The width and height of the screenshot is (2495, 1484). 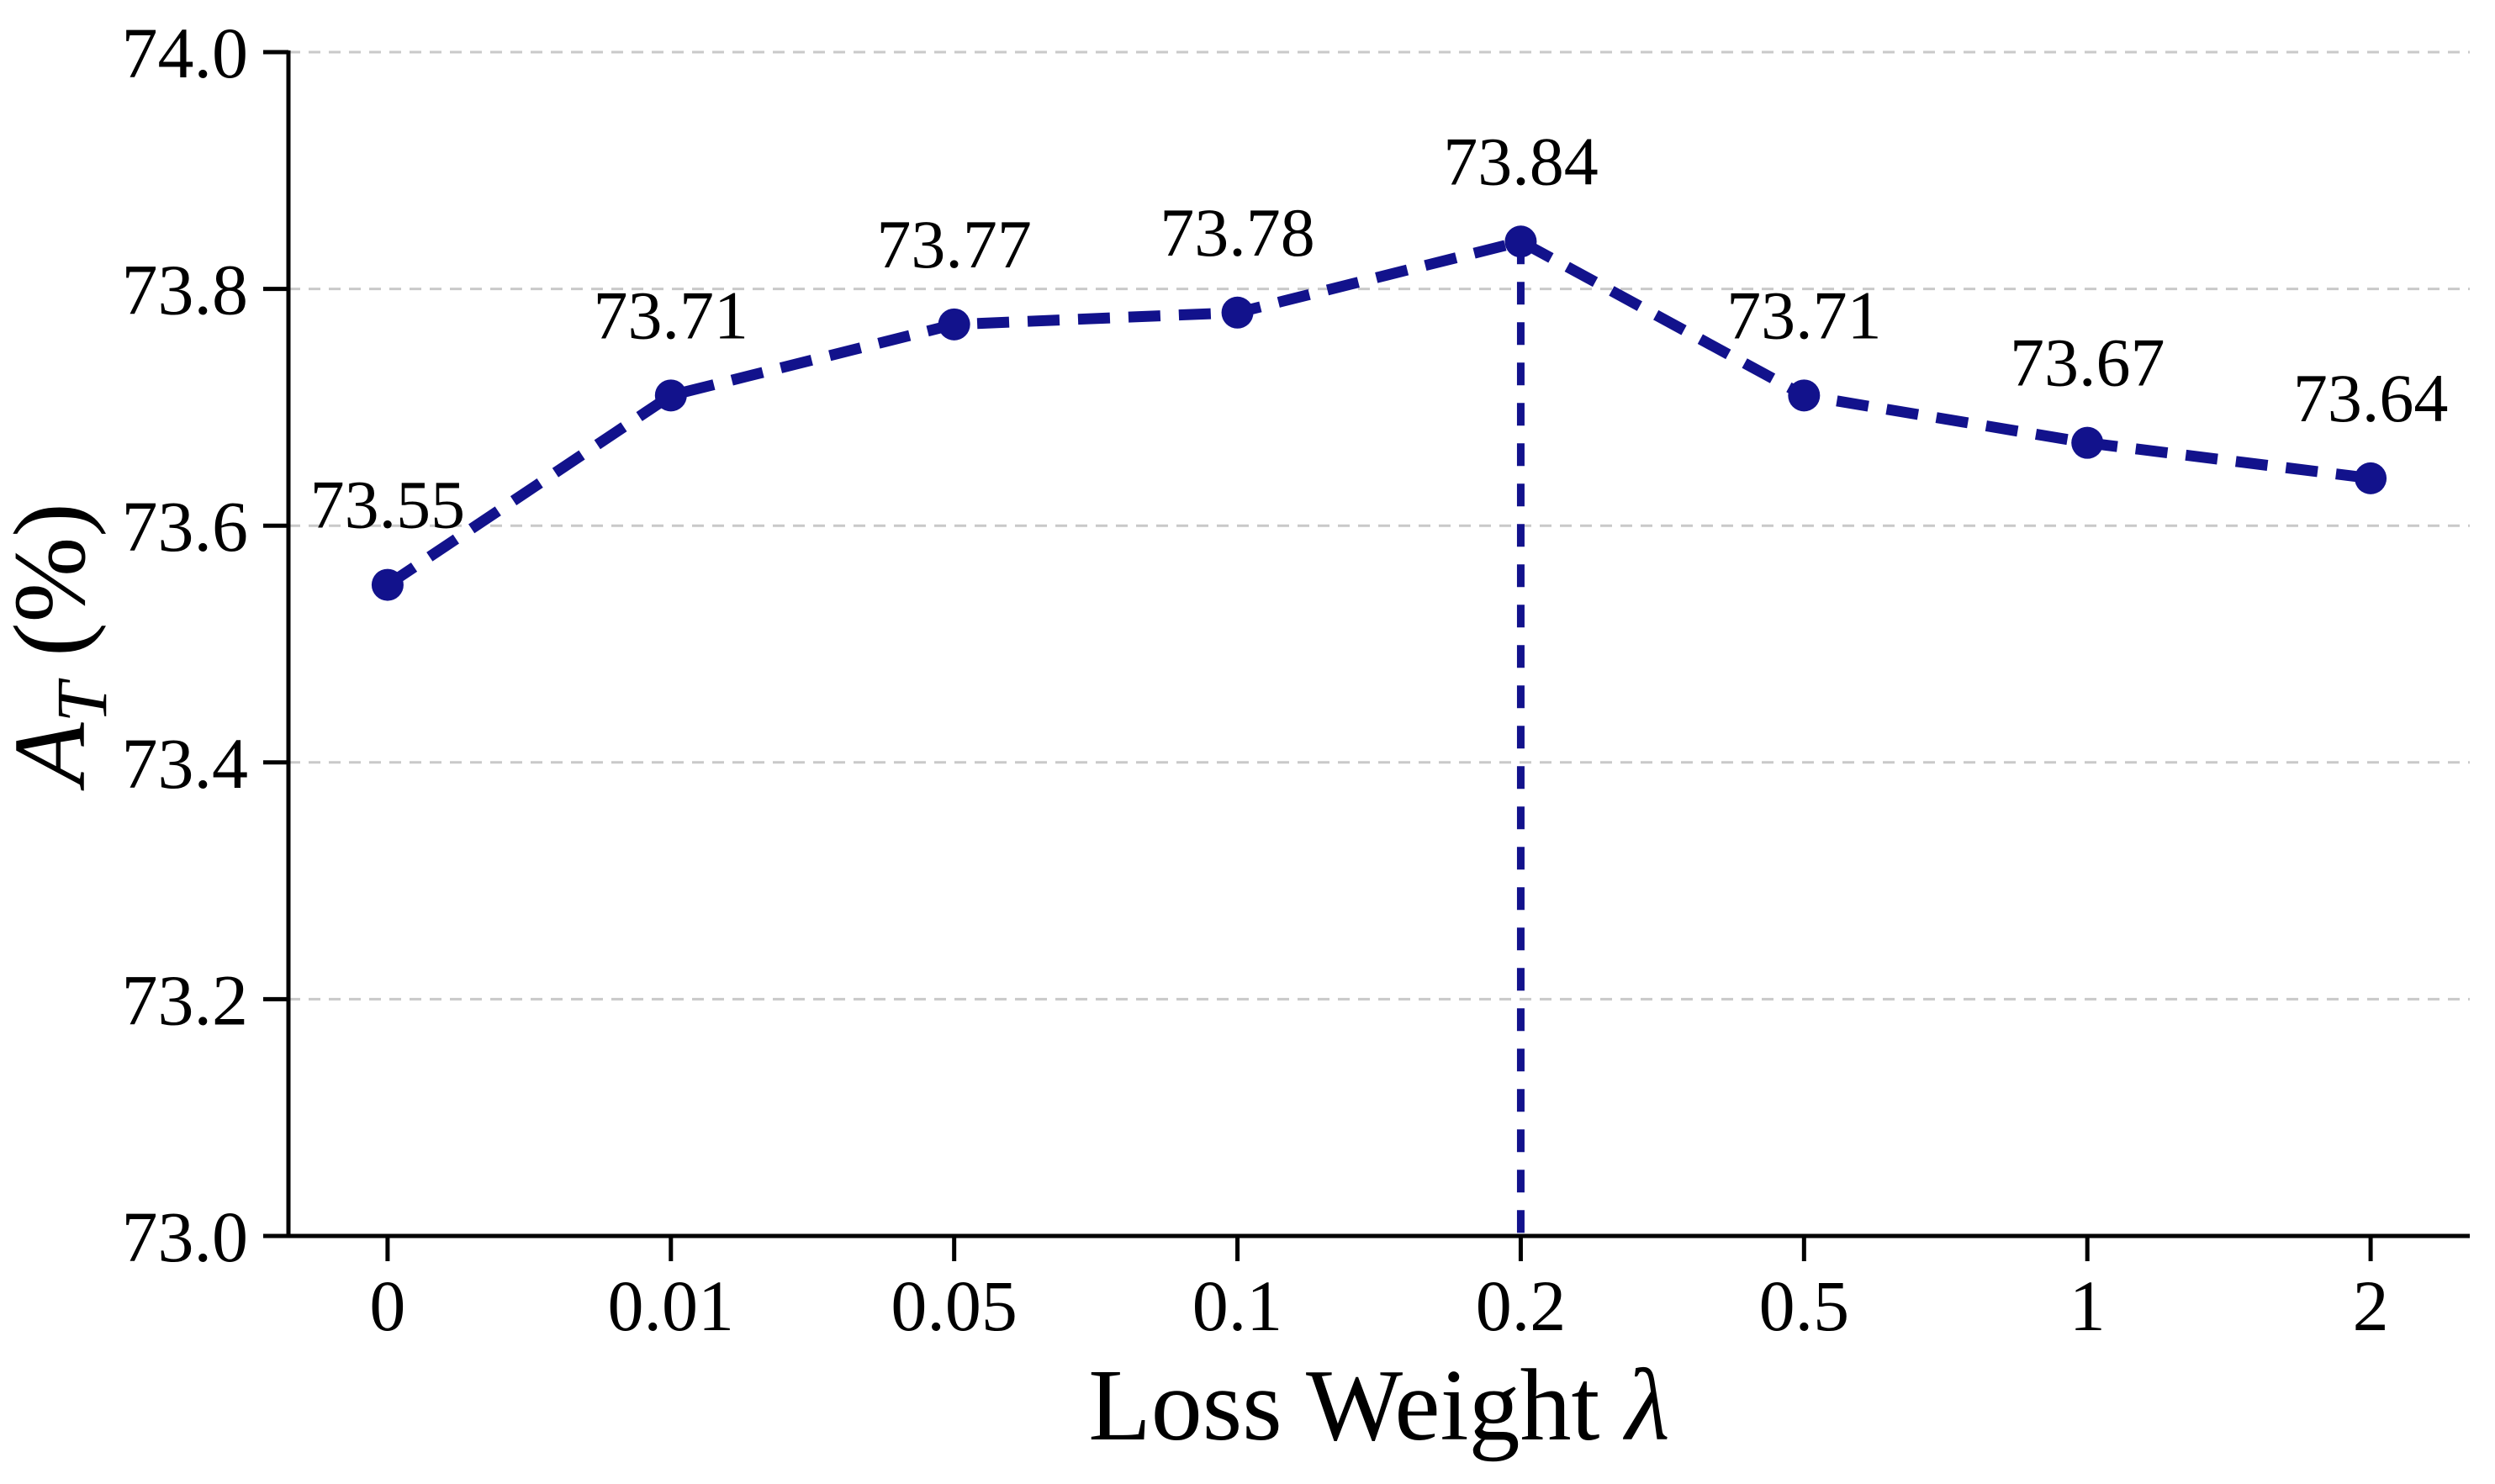 I want to click on x-tick-label: 0.5, so click(x=1804, y=1305).